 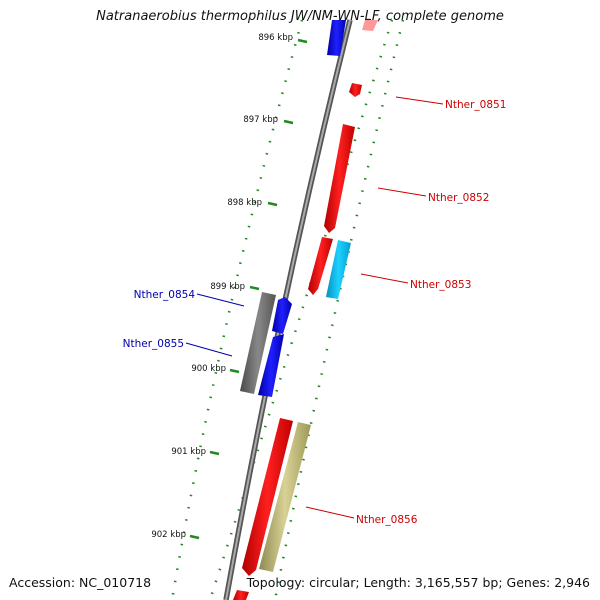 What do you see at coordinates (387, 520) in the screenshot?
I see `gene-label-nther-0856: Nther_0856` at bounding box center [387, 520].